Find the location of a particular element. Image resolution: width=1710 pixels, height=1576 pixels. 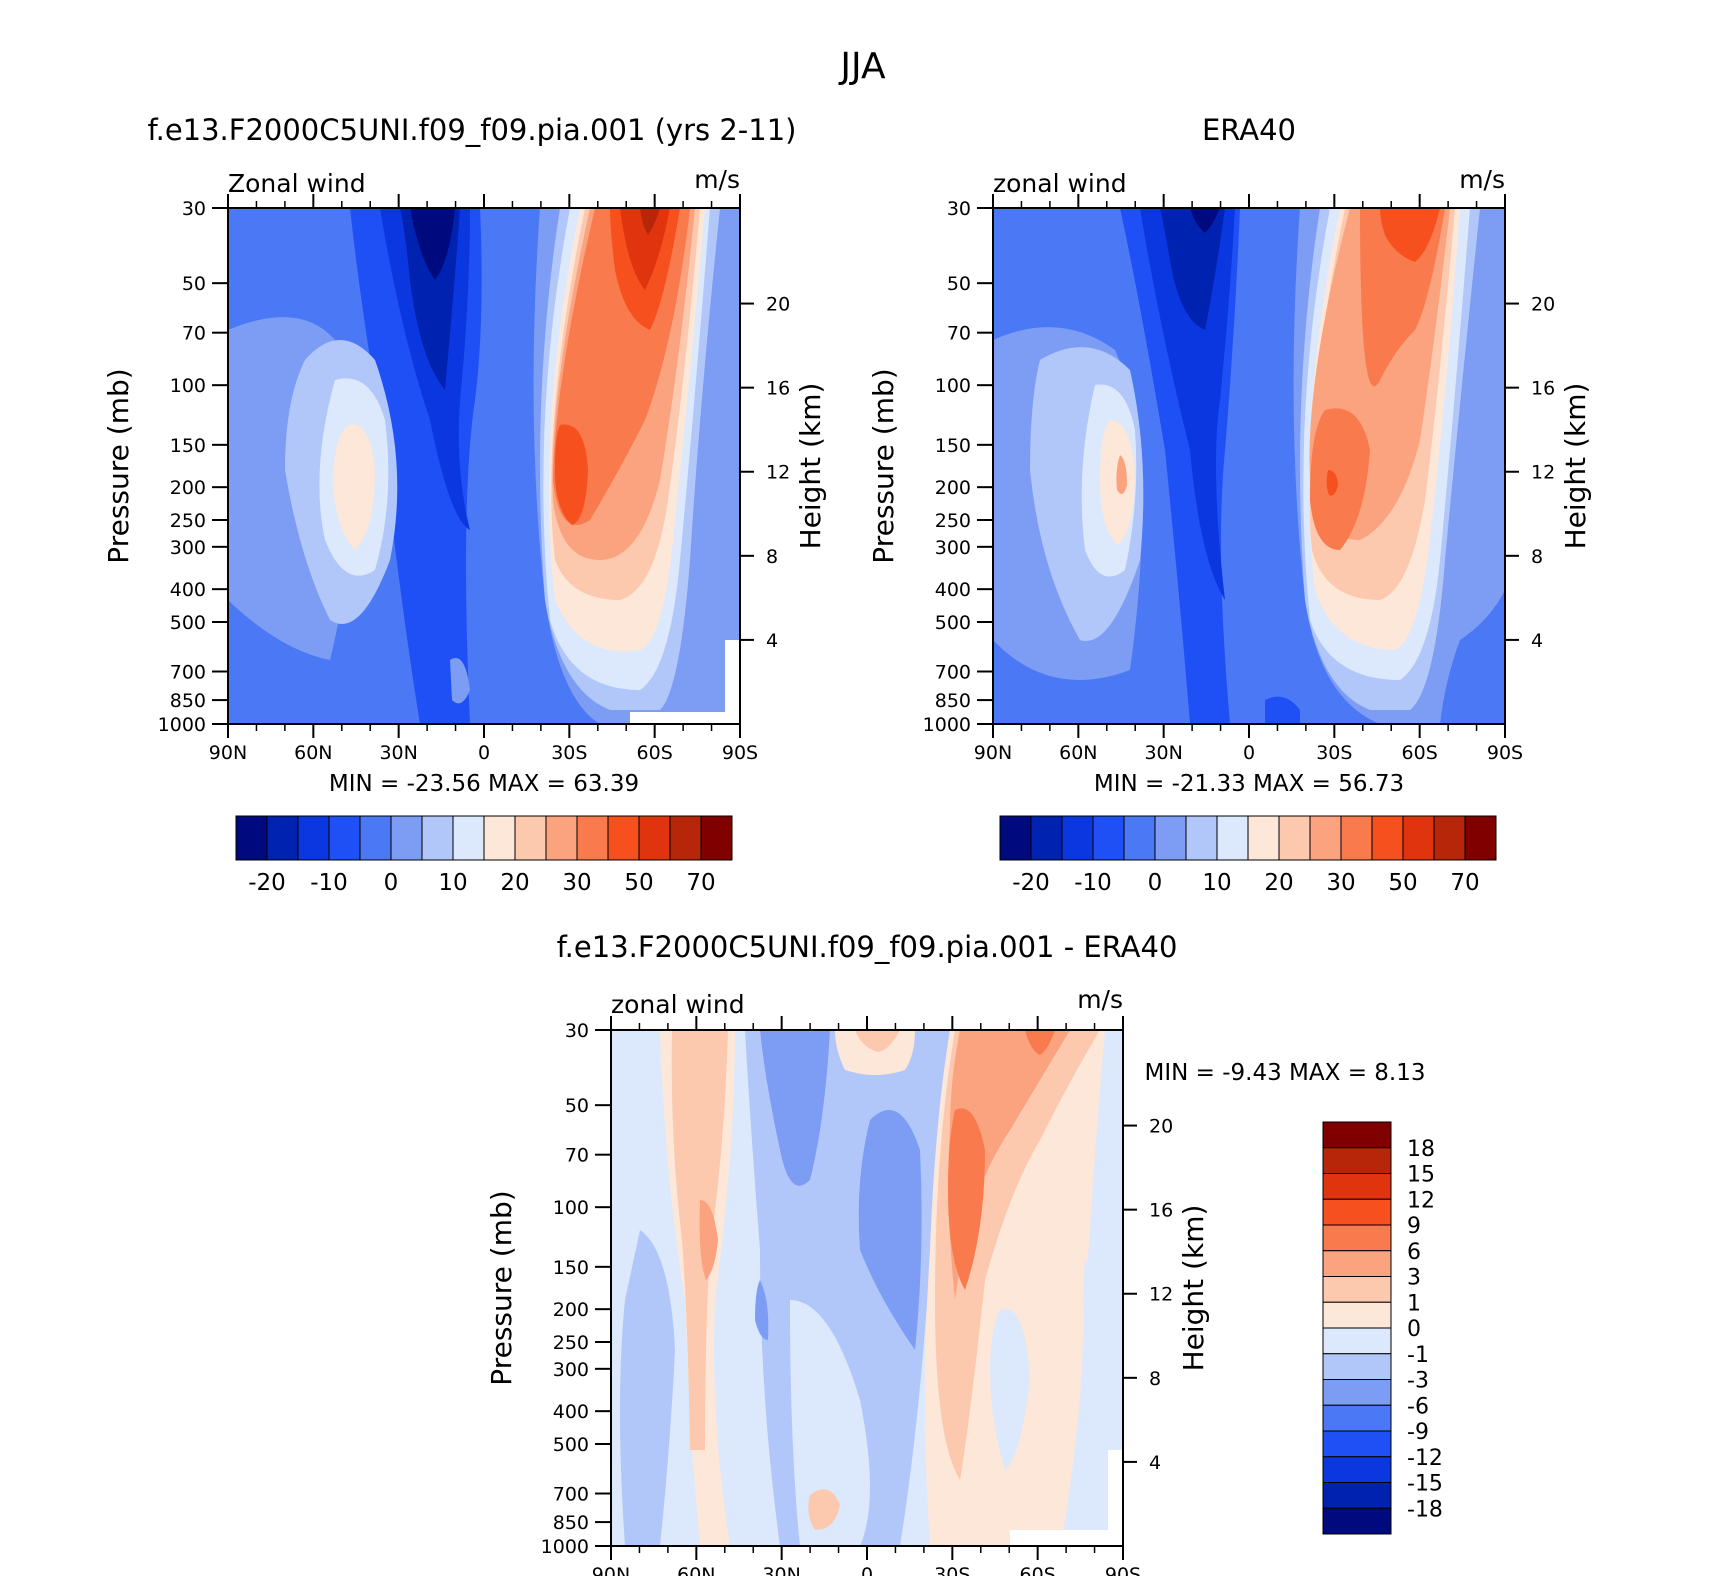

x-tick-label: 60S is located at coordinates (655, 753).